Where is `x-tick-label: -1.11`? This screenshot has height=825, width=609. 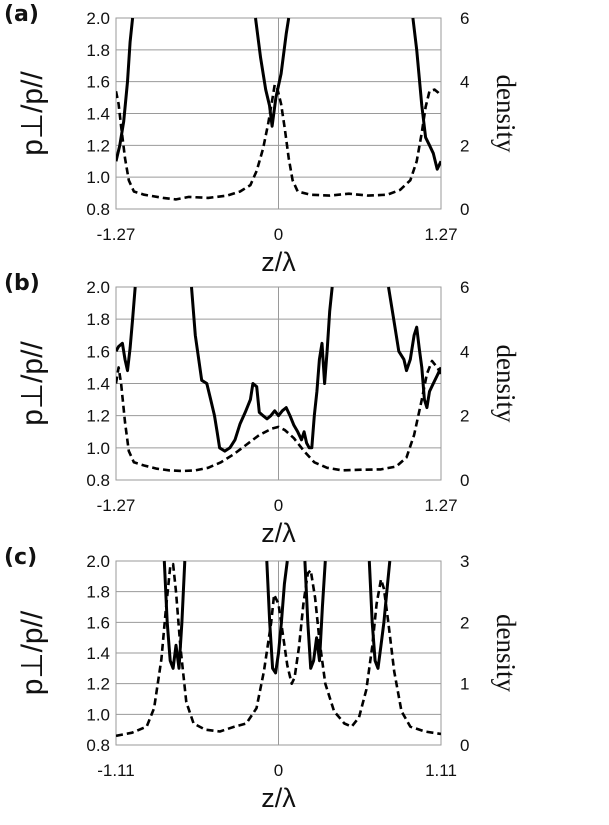
x-tick-label: -1.11 is located at coordinates (116, 770).